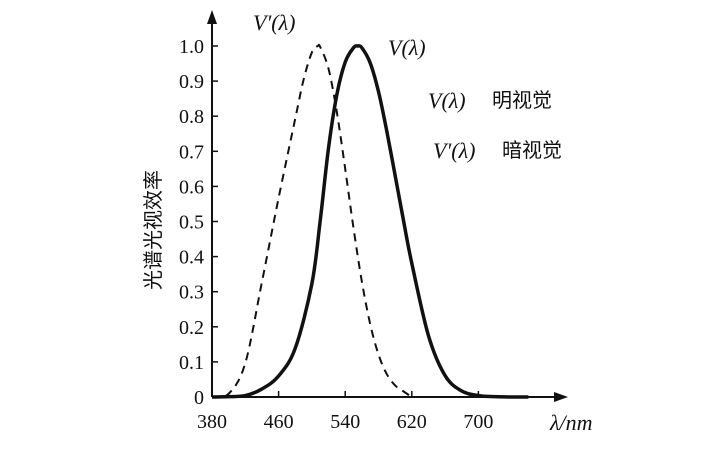 The width and height of the screenshot is (726, 450). I want to click on y-tick-label: 0.6, so click(191, 187).